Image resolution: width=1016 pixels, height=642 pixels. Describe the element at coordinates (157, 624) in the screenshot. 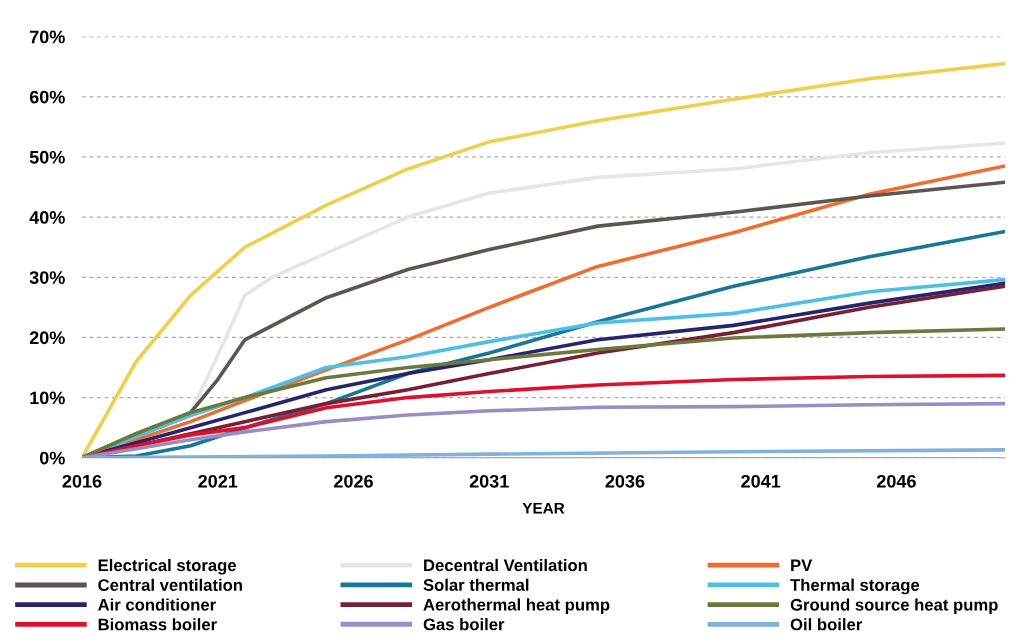

I see `legend-label: Biomass boiler` at that location.